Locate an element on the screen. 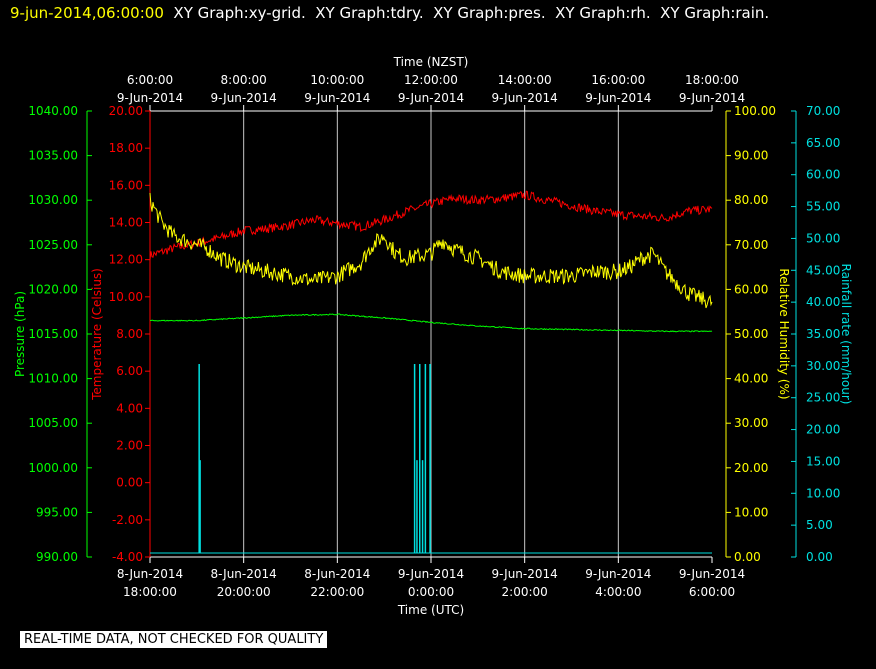 The image size is (876, 669). rain-tick-label: 55.00 is located at coordinates (823, 207).